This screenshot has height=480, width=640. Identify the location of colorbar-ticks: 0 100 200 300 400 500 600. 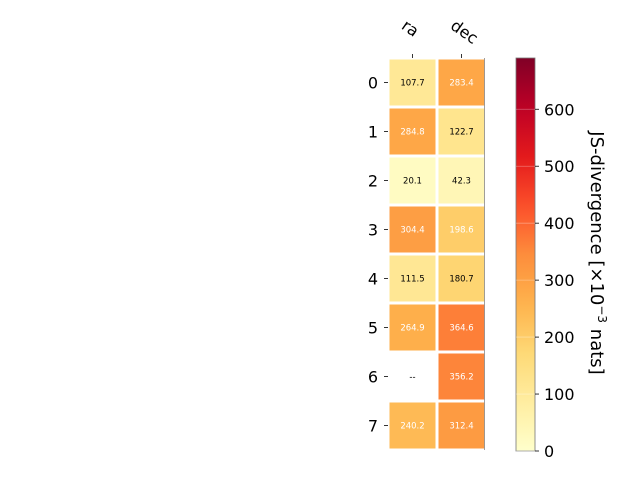
(545, 280).